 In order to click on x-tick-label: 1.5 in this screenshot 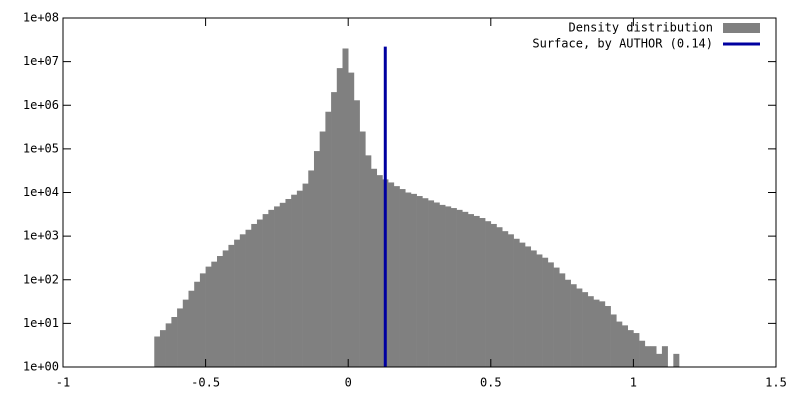, I will do `click(776, 383)`.